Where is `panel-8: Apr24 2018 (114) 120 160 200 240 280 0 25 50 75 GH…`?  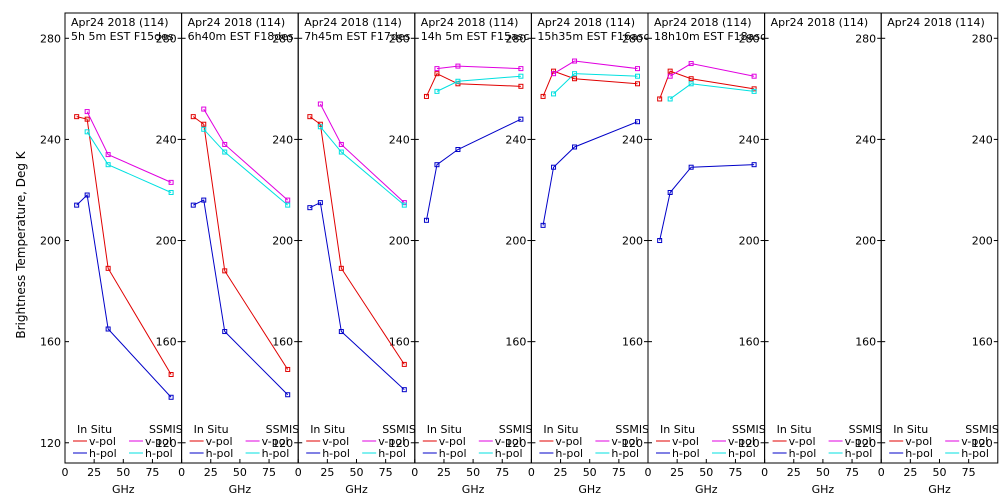
panel-8: Apr24 2018 (114) 120 160 200 240 280 0 25 50 75 GH… is located at coordinates (938, 254).